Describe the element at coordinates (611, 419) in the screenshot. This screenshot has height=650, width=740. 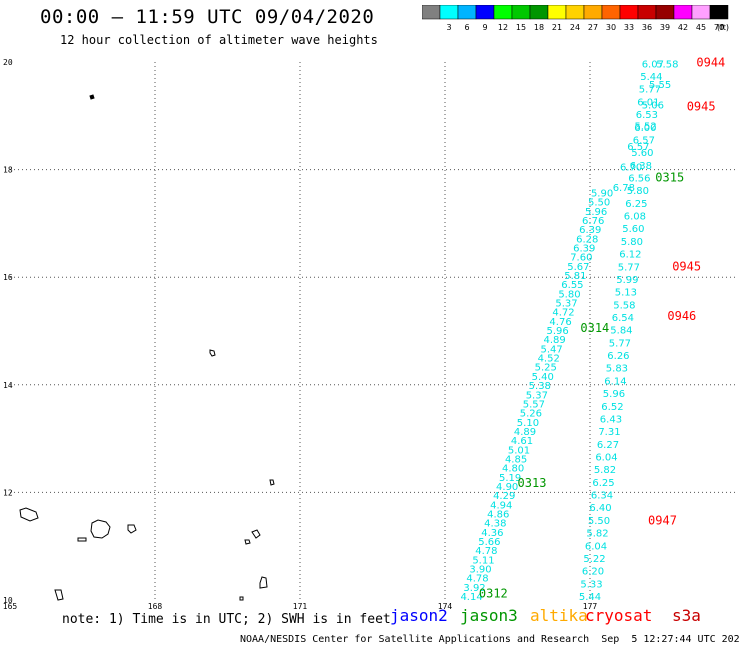
I see `wave-height-value: 6.43` at that location.